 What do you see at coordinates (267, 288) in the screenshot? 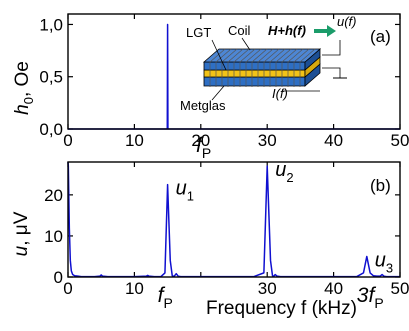
I see `panel-b-xtick-label: 30` at bounding box center [267, 288].